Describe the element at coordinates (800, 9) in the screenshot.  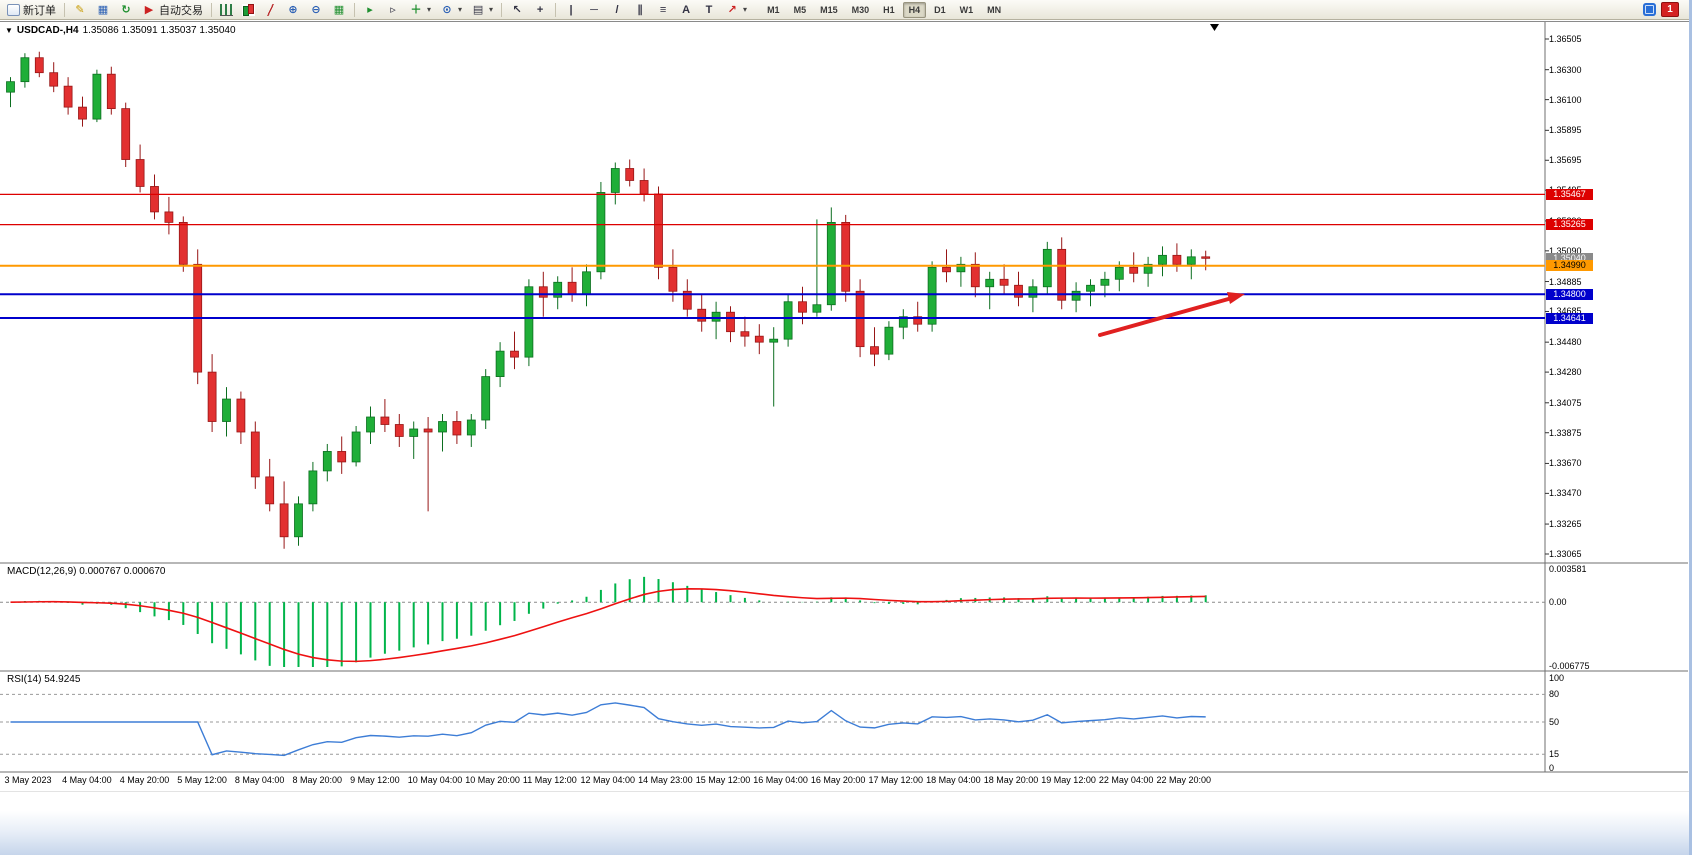
I see `timeframe-m5-button: M5` at that location.